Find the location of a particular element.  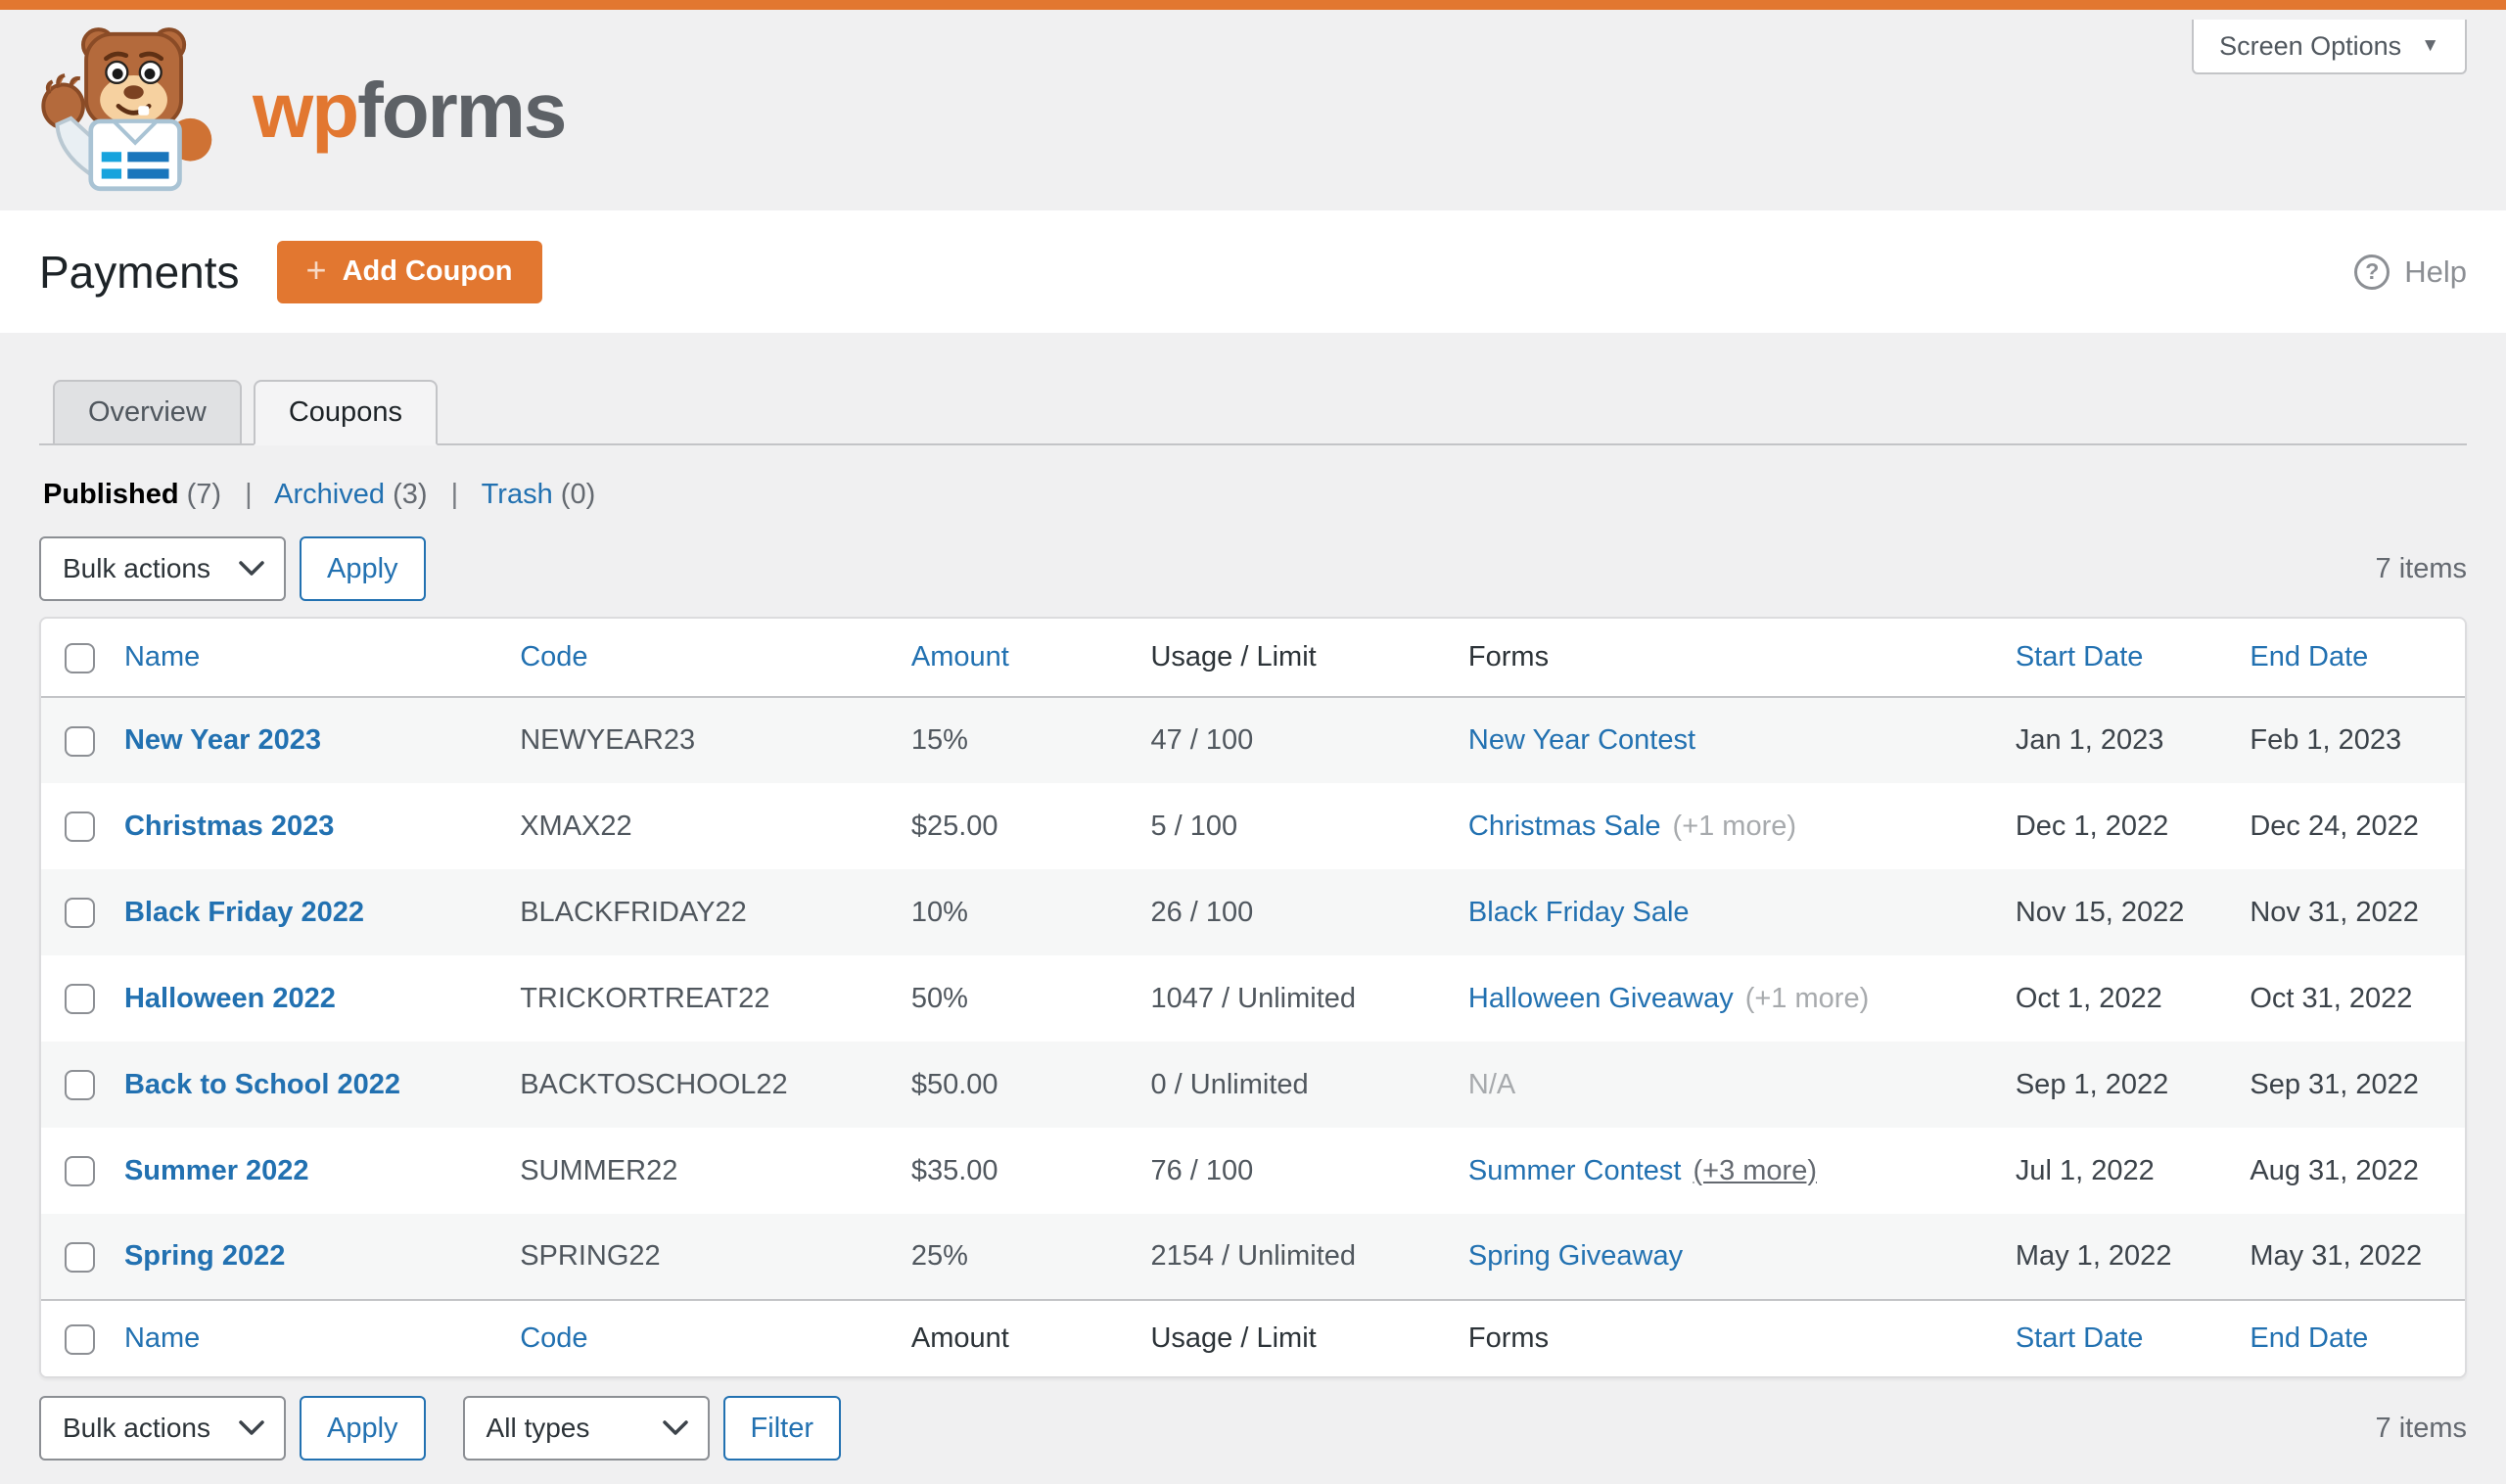

start-date: Oct 1, 2022 is located at coordinates (2088, 998).